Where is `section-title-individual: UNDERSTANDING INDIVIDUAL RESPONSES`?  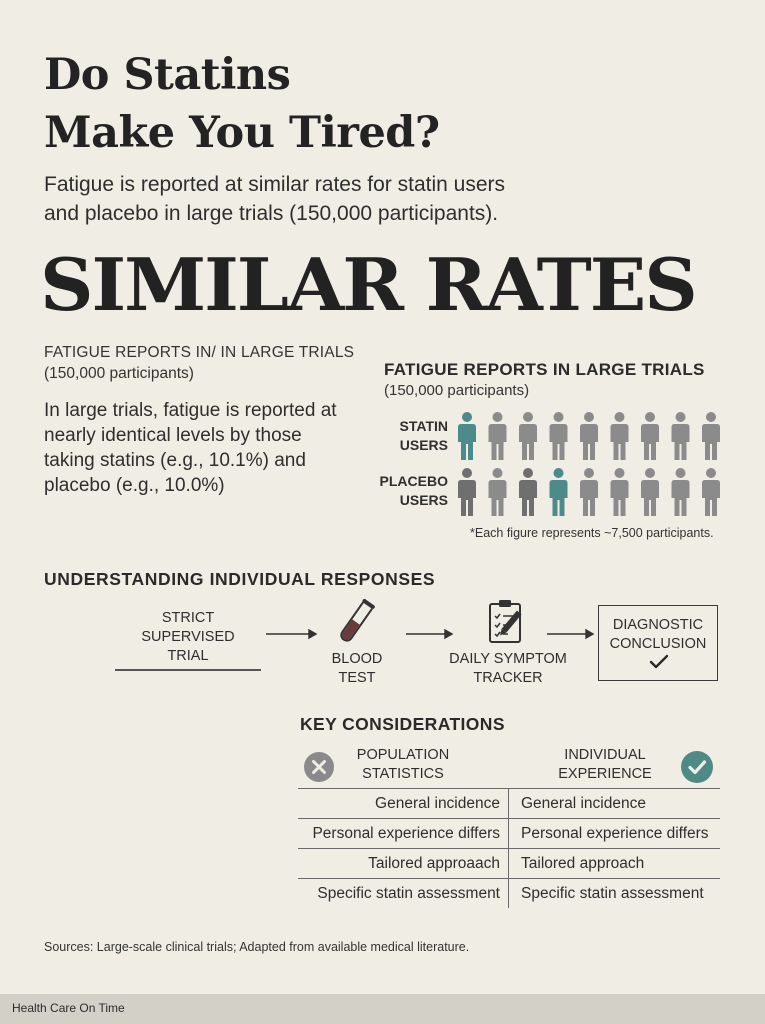 section-title-individual: UNDERSTANDING INDIVIDUAL RESPONSES is located at coordinates (240, 579).